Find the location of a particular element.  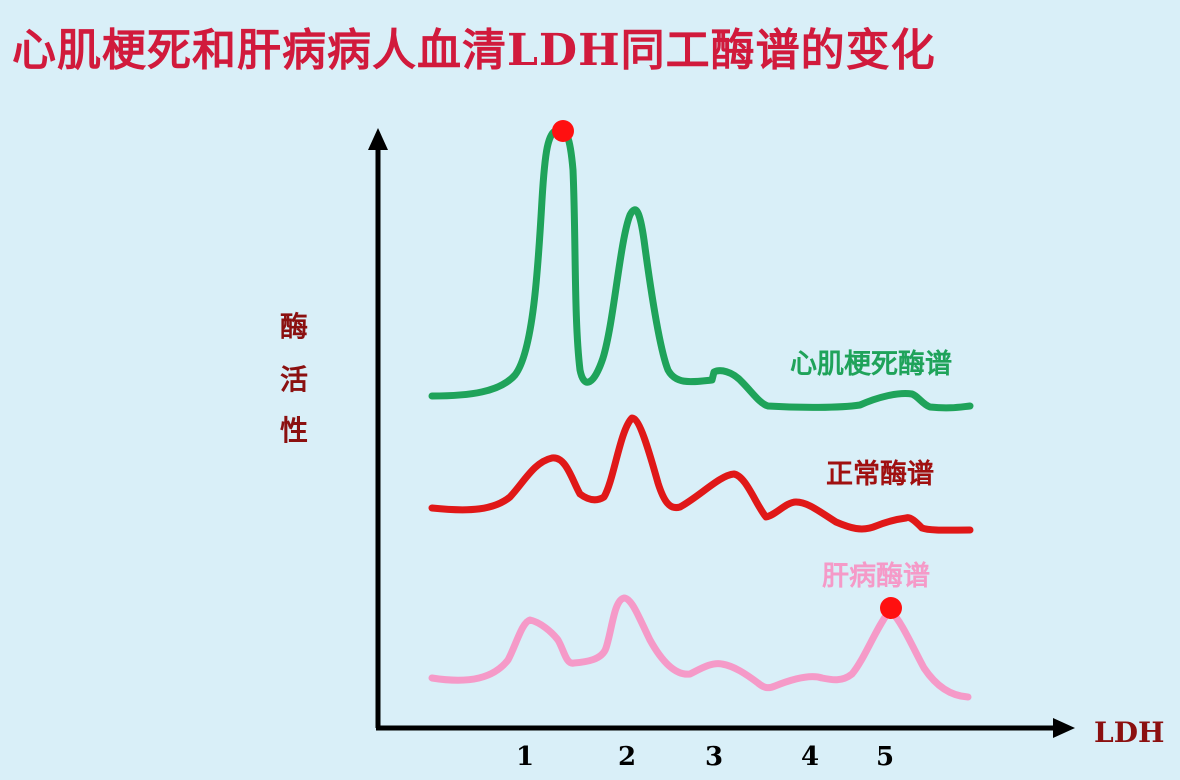

myocardial-infarction-label: 心肌梗死酶谱 is located at coordinates (871, 364).